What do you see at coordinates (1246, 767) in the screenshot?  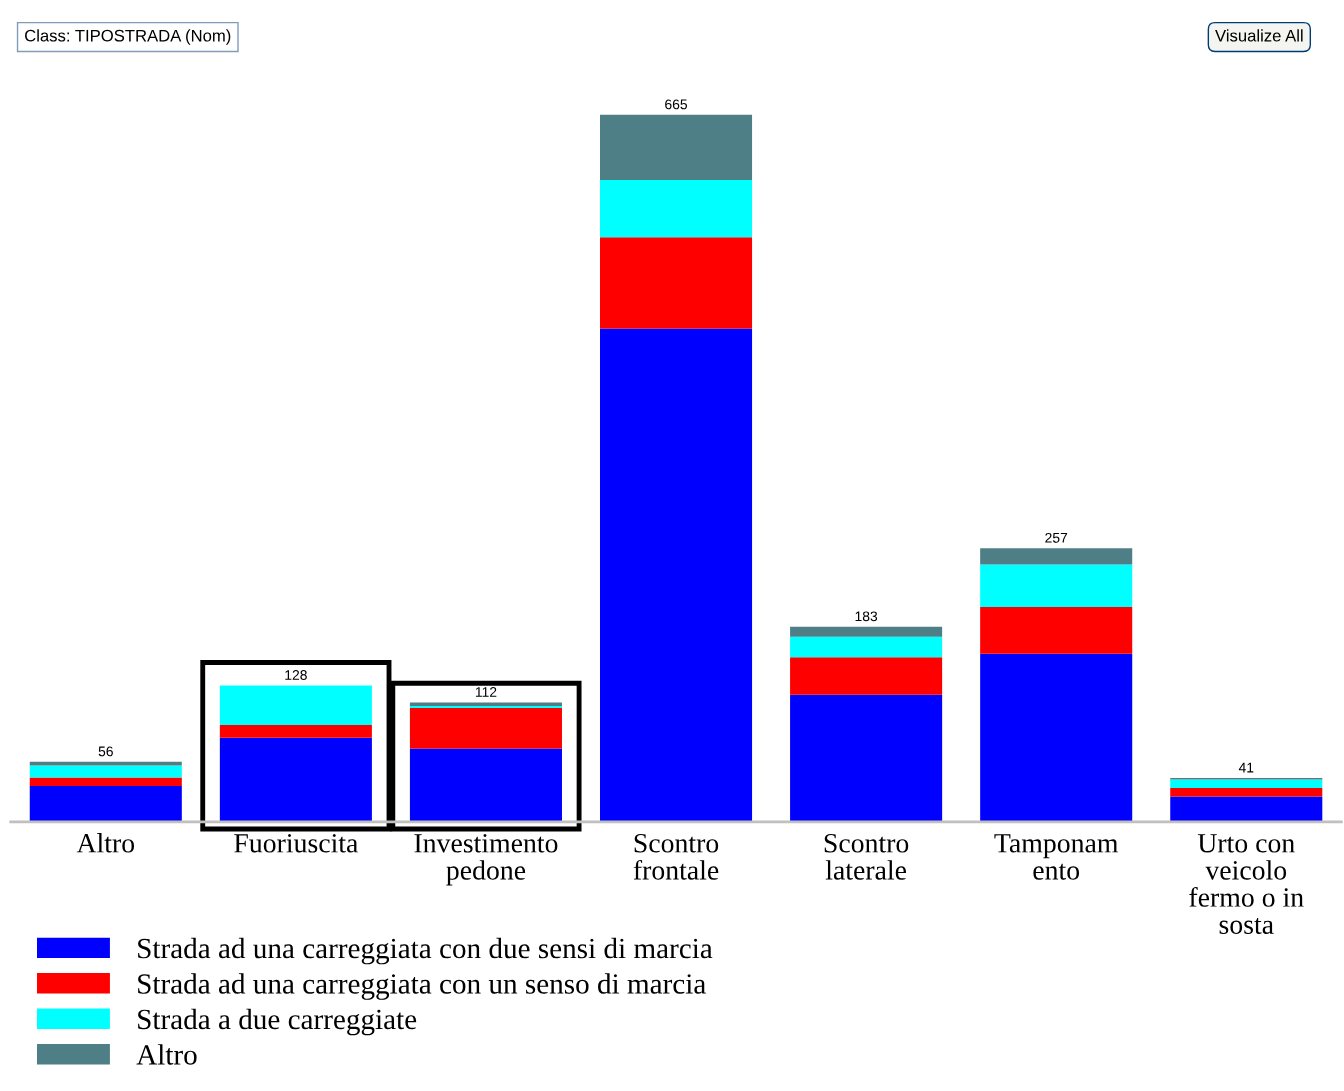 I see `annotation: 41` at bounding box center [1246, 767].